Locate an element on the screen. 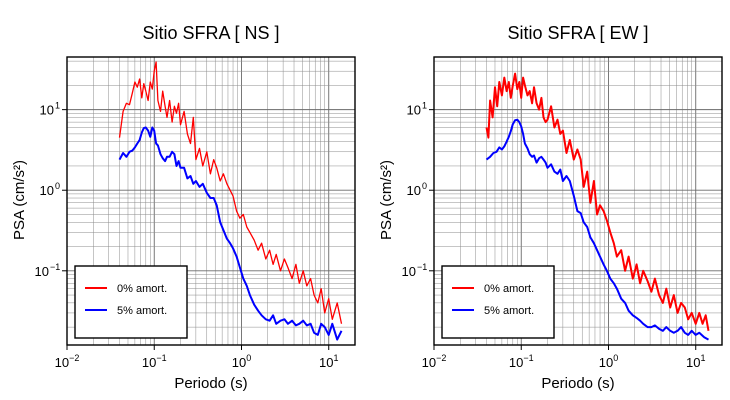  chart-title: Sitio SFRA [ NS ] is located at coordinates (210, 33).